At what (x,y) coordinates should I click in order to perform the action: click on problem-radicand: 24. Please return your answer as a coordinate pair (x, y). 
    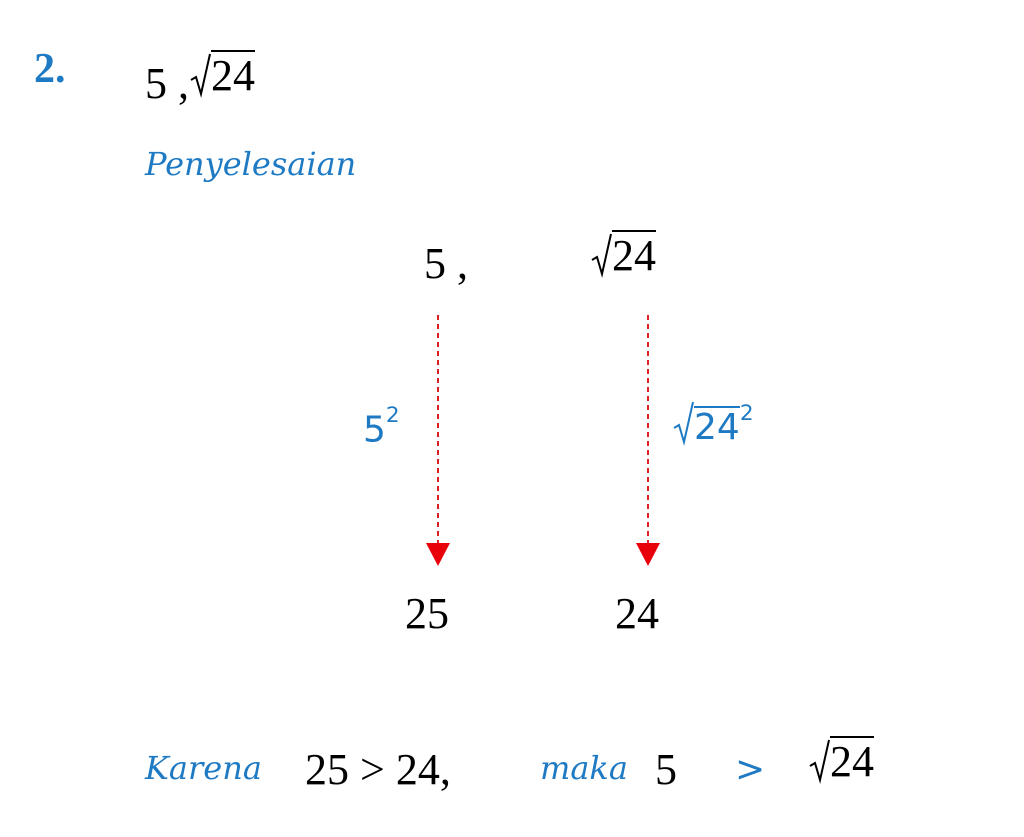
    Looking at the image, I should click on (233, 75).